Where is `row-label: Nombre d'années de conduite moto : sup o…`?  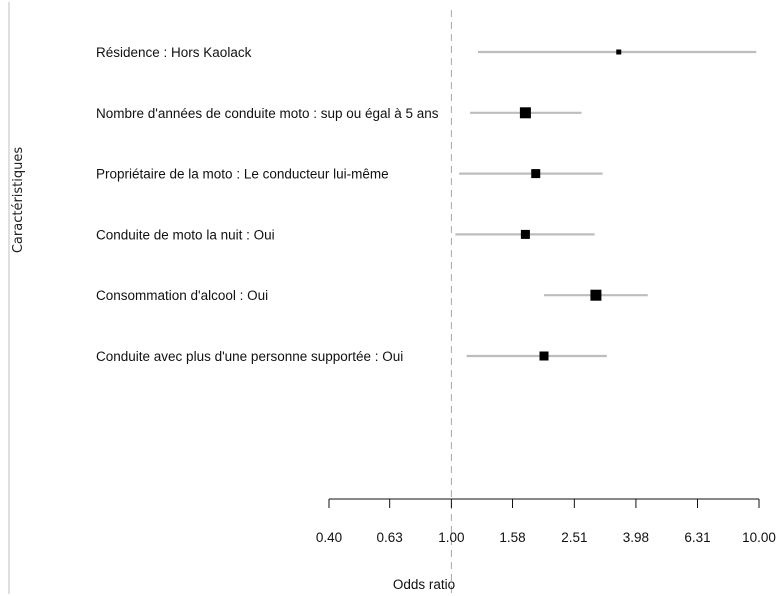 row-label: Nombre d'années de conduite moto : sup o… is located at coordinates (267, 113).